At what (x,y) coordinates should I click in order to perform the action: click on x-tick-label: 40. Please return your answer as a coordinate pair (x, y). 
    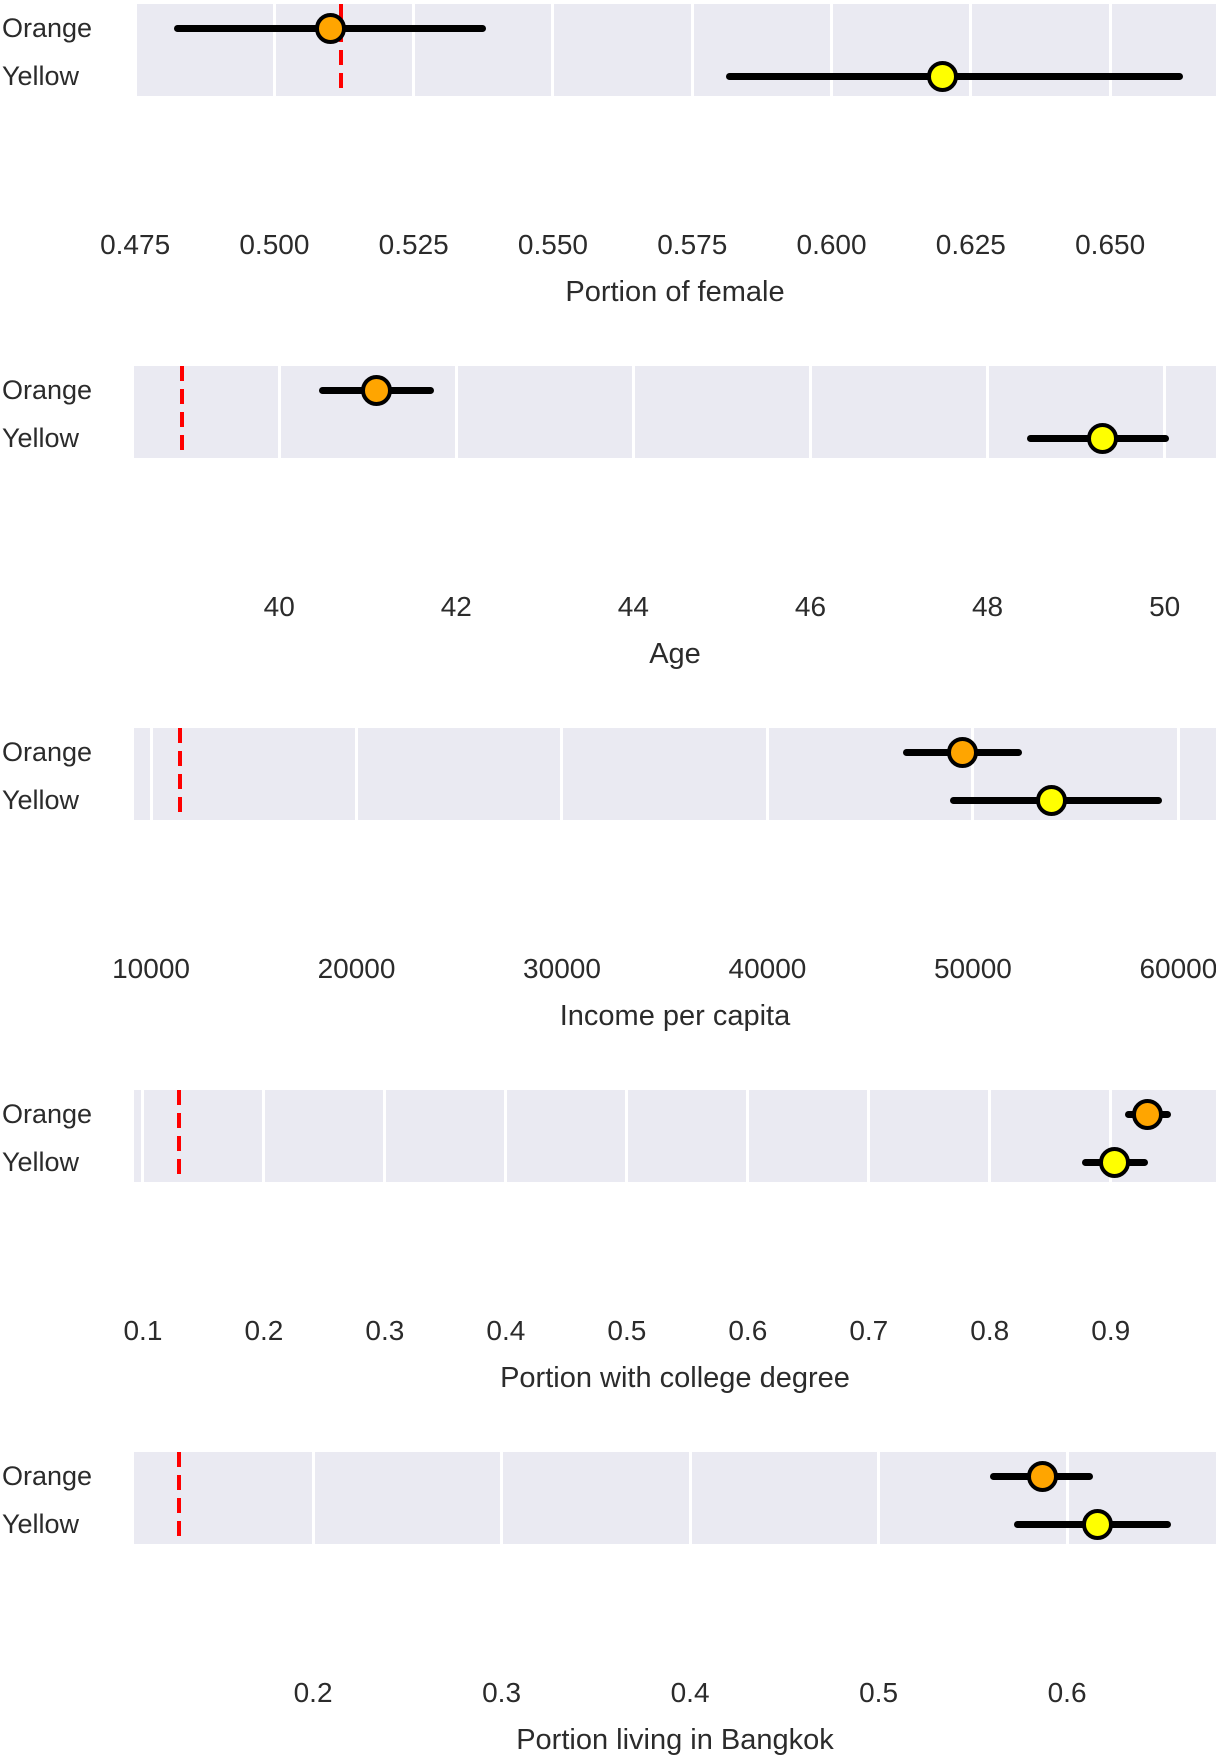
    Looking at the image, I should click on (279, 606).